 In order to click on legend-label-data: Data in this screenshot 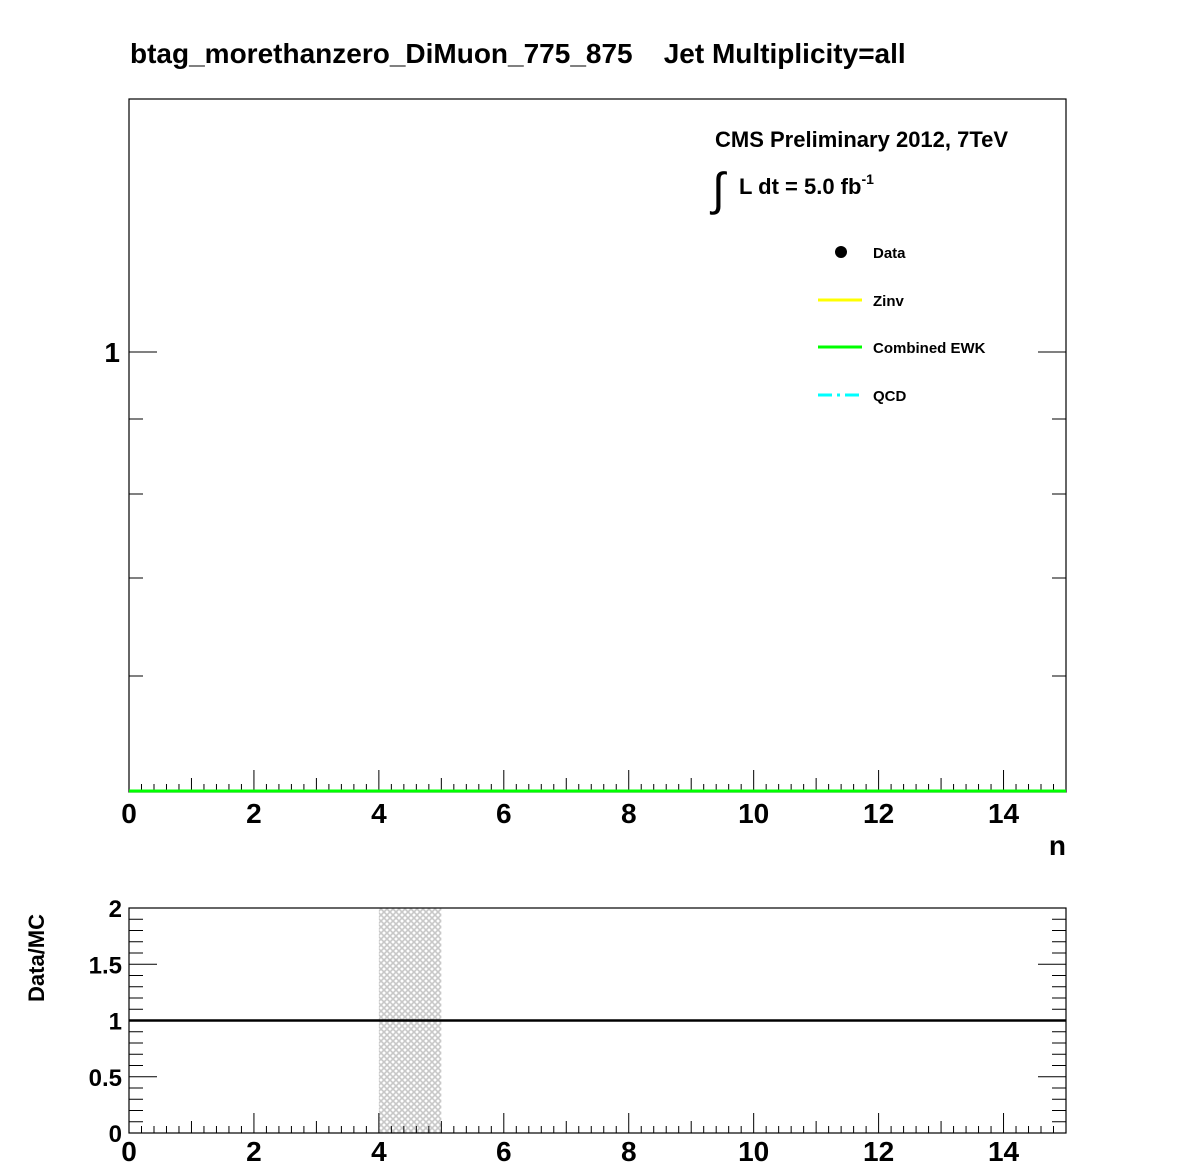, I will do `click(889, 253)`.